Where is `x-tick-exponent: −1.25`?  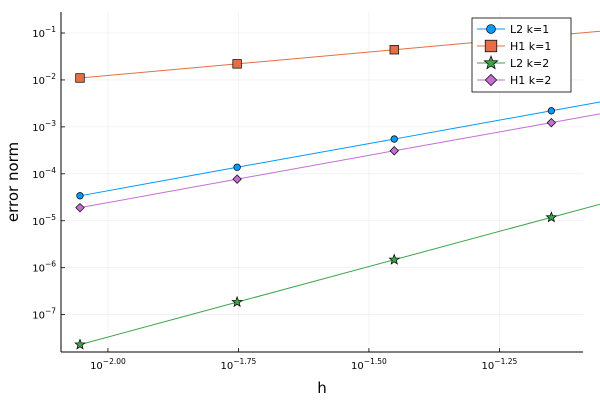 x-tick-exponent: −1.25 is located at coordinates (505, 361).